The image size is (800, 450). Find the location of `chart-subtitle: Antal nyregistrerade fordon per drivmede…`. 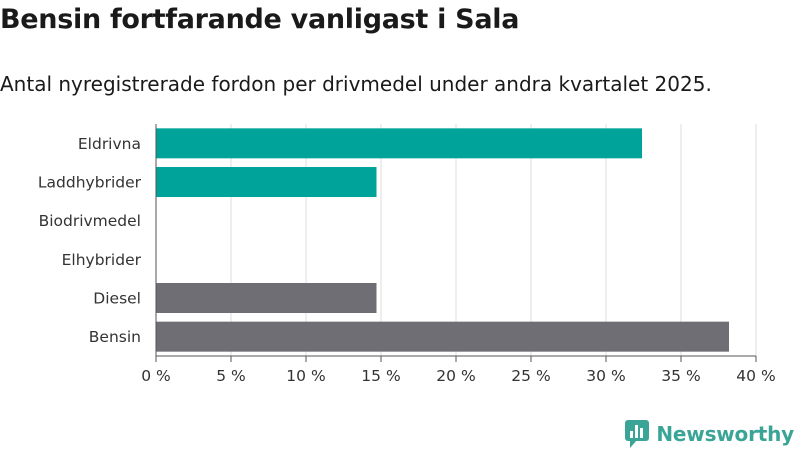

chart-subtitle: Antal nyregistrerade fordon per drivmede… is located at coordinates (356, 84).